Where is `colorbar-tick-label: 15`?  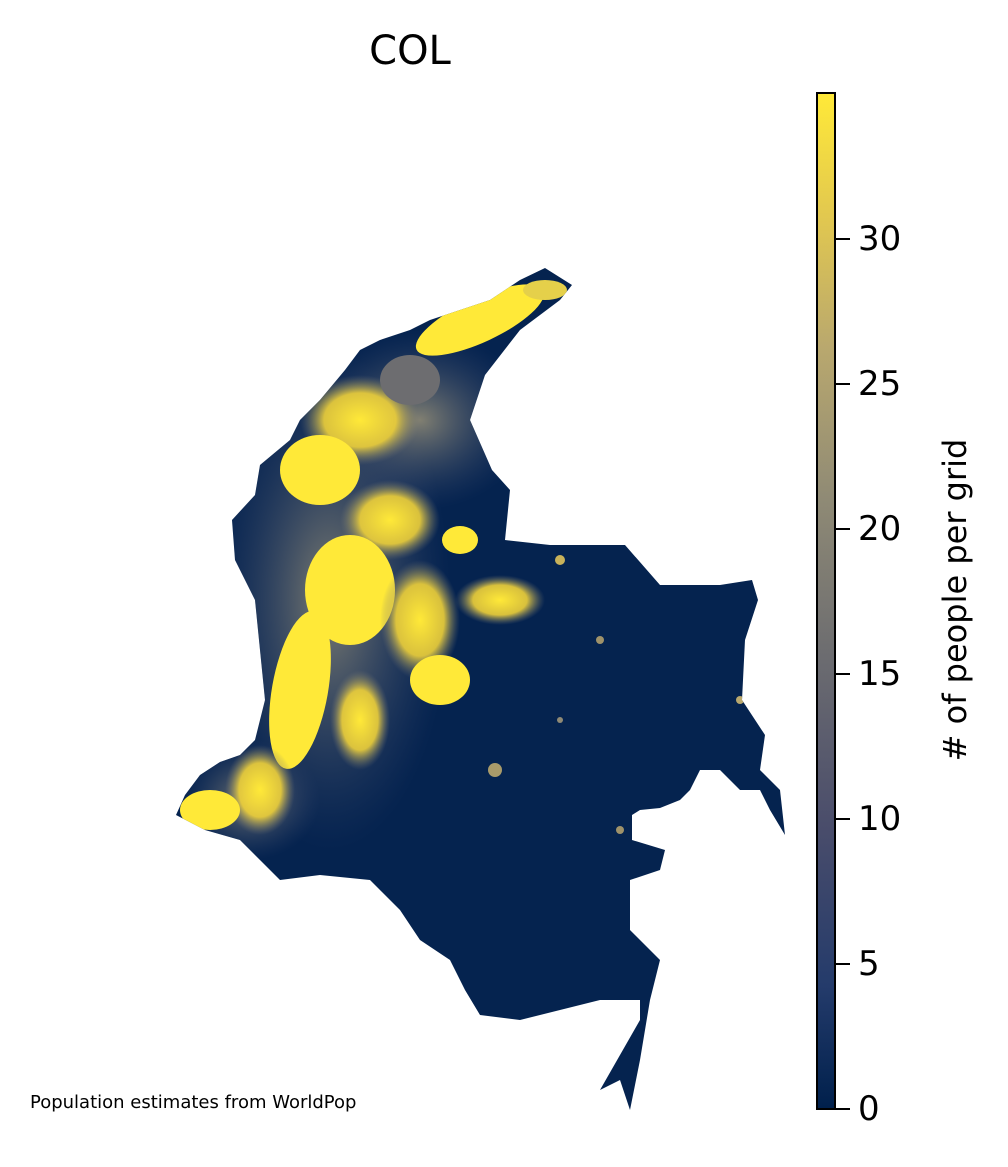
colorbar-tick-label: 15 is located at coordinates (880, 674).